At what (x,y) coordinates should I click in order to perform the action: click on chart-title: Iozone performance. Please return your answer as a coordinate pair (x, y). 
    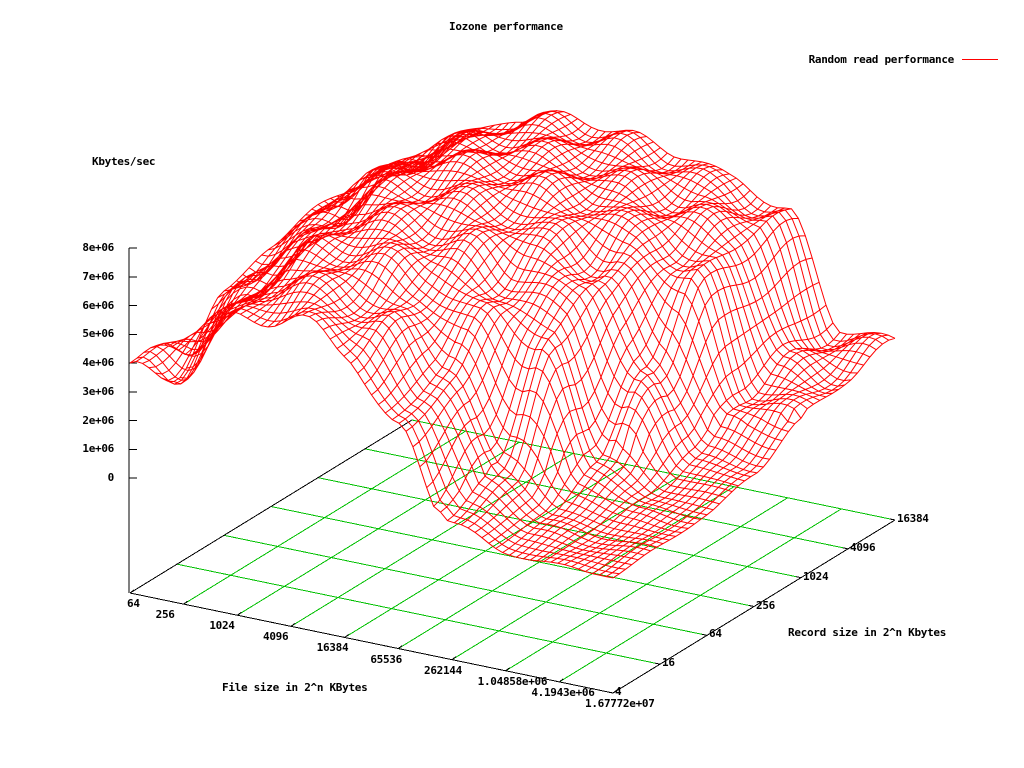
    Looking at the image, I should click on (506, 26).